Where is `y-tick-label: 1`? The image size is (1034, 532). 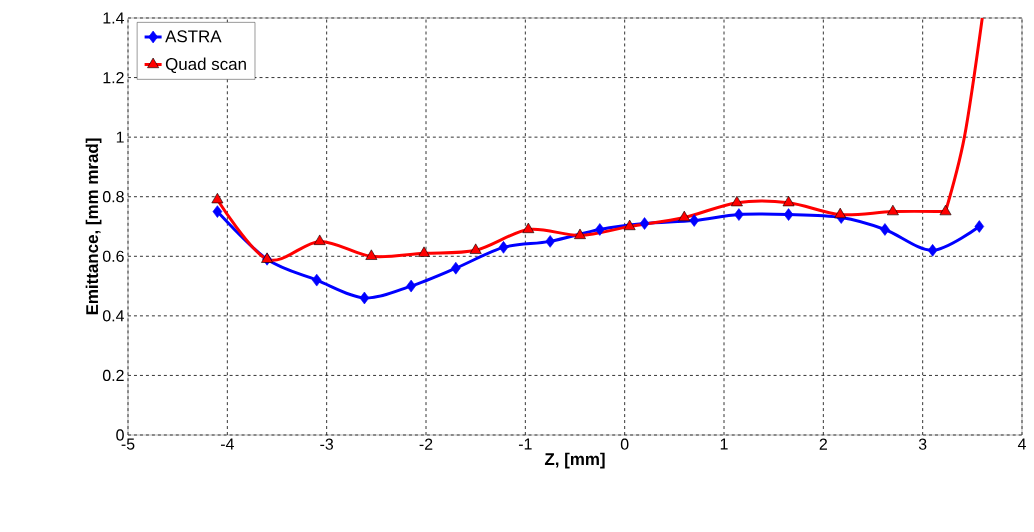 y-tick-label: 1 is located at coordinates (120, 137).